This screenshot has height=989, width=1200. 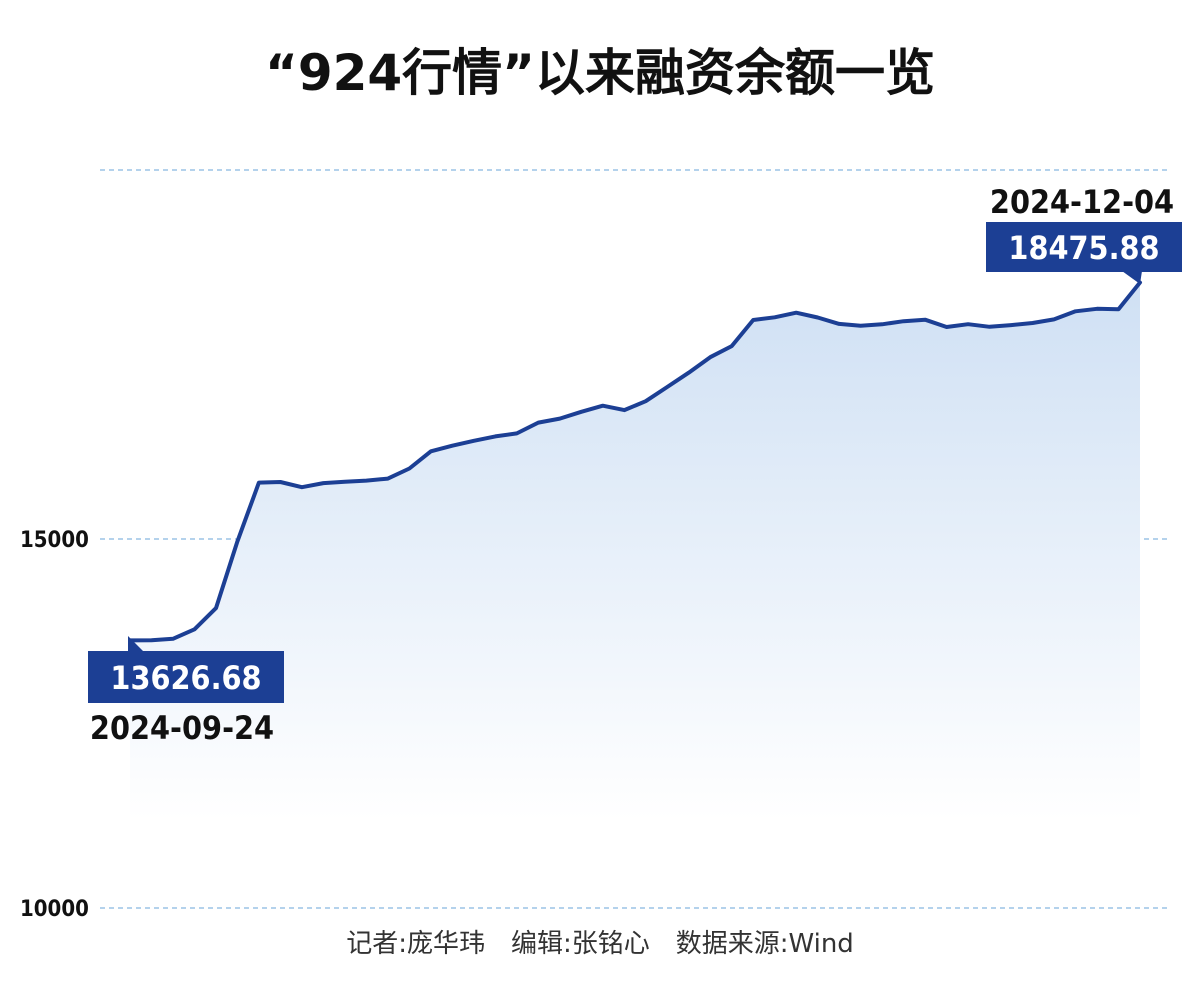 I want to click on y-tick-label: 15000, so click(x=54, y=540).